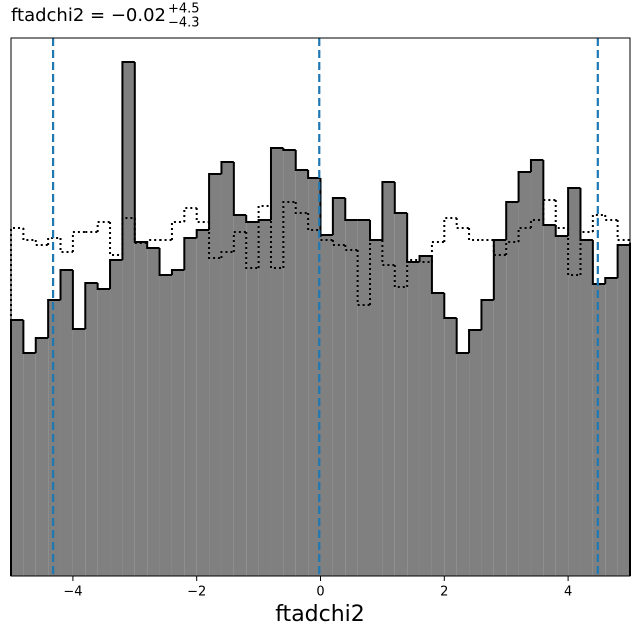  What do you see at coordinates (184, 23) in the screenshot?
I see `title-subscript: −4.3` at bounding box center [184, 23].